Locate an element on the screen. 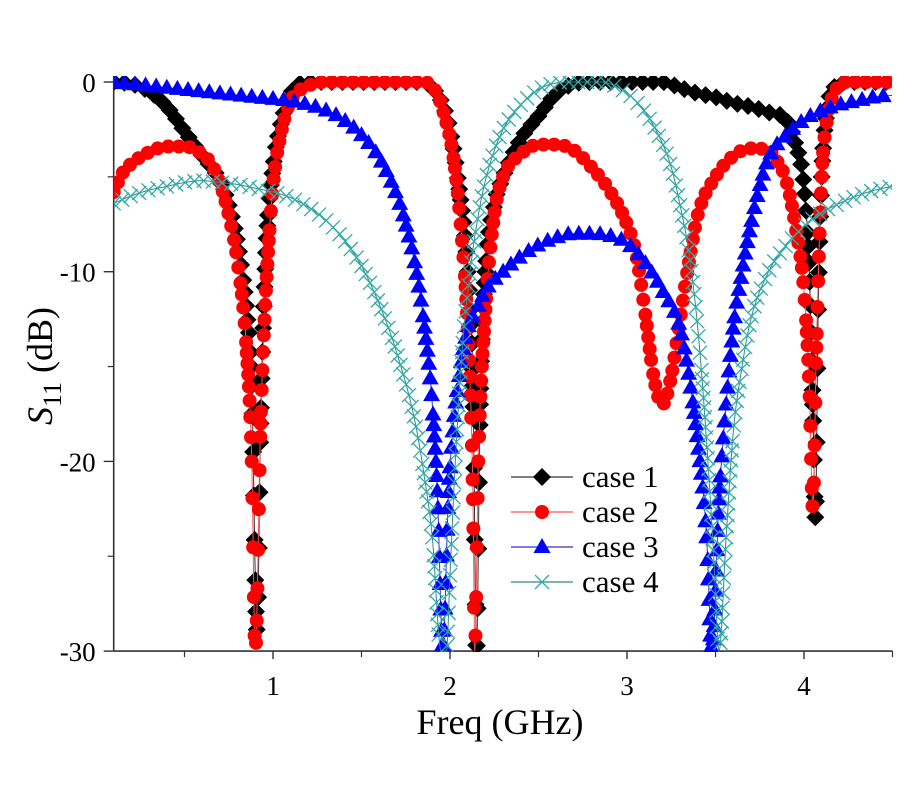  x-axis-label: Freq (GHz) is located at coordinates (500, 722).